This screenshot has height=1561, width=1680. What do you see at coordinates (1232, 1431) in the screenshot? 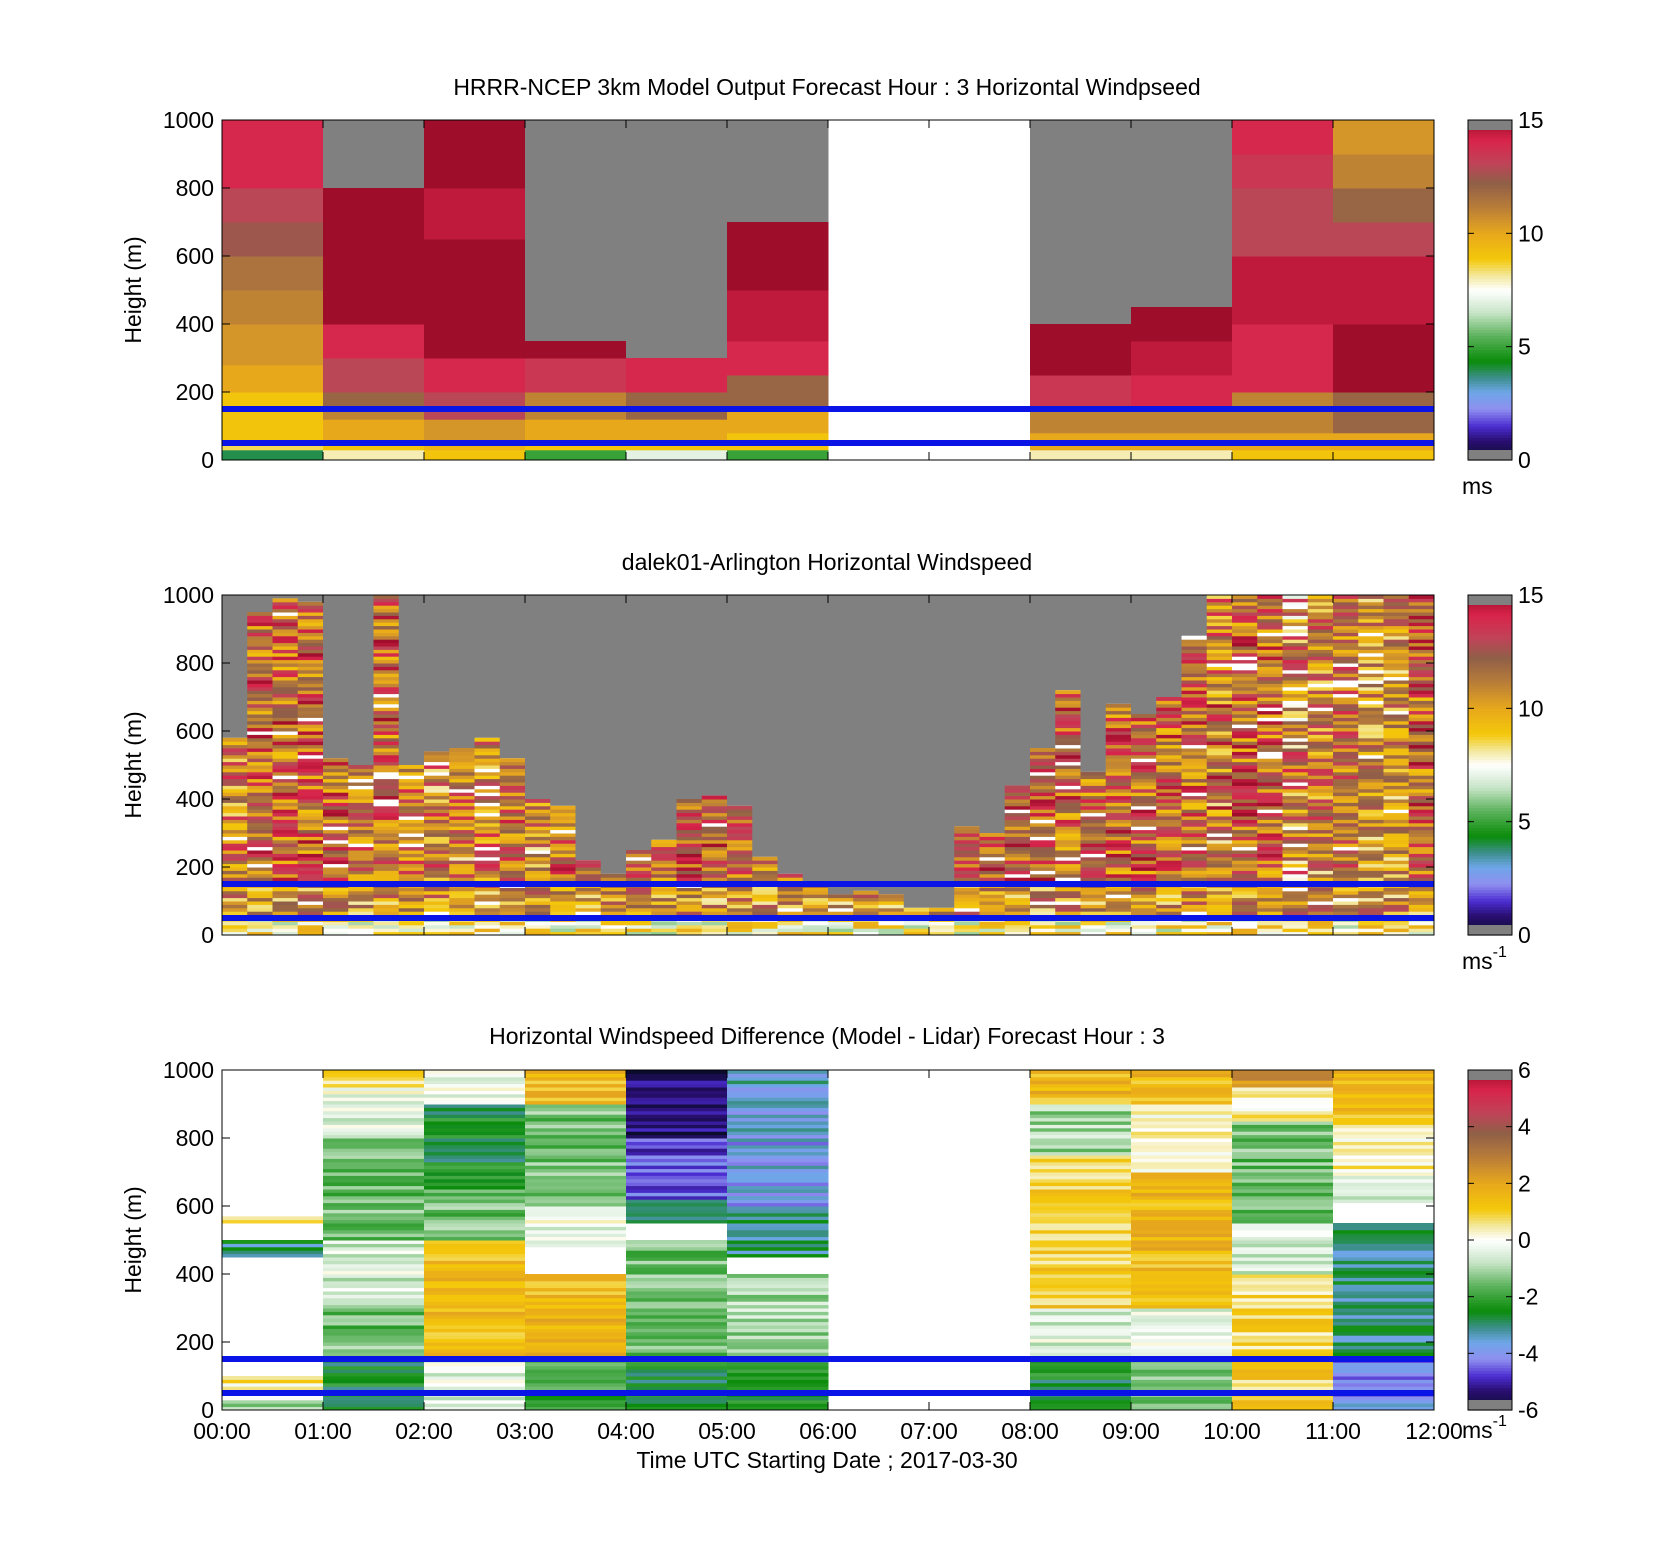
I see `x-tick-label: 10:00` at bounding box center [1232, 1431].